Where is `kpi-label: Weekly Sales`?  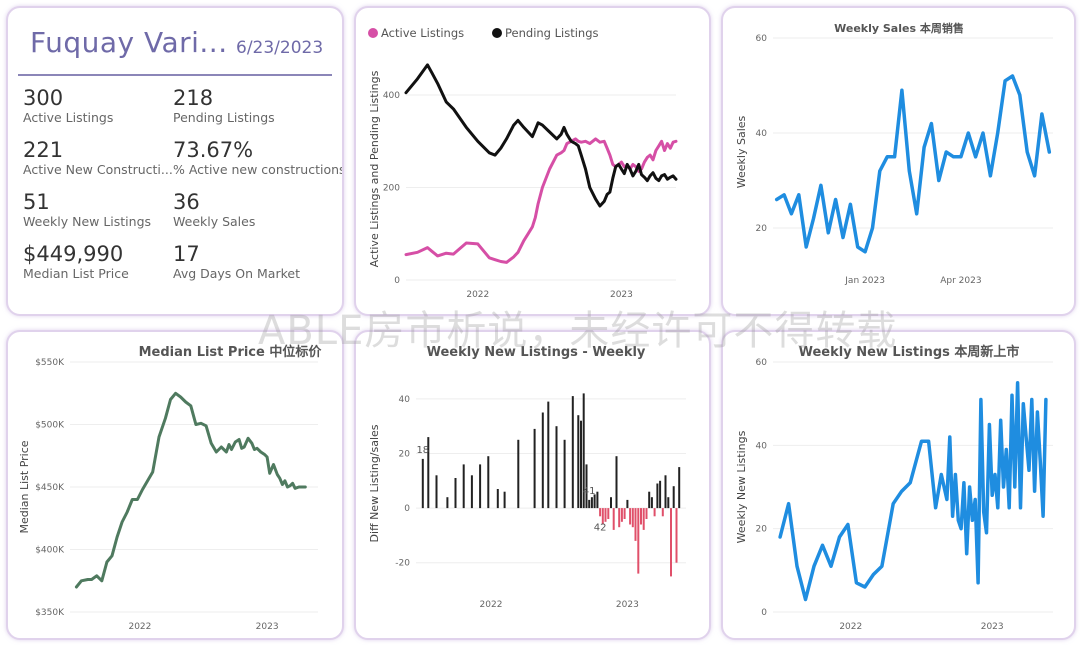
kpi-label: Weekly Sales is located at coordinates (214, 221).